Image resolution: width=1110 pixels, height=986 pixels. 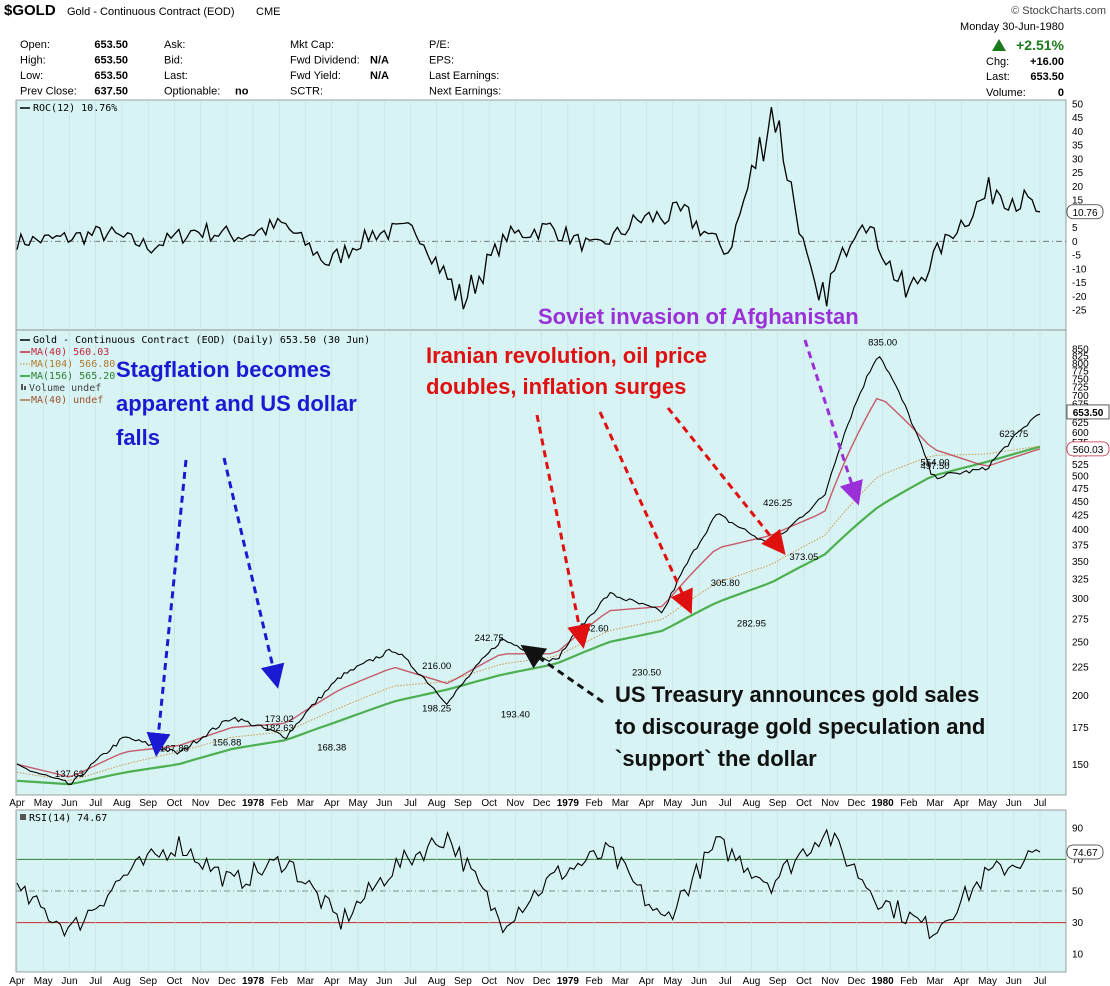 I want to click on rsi-tick-1: 70, so click(x=1078, y=860).